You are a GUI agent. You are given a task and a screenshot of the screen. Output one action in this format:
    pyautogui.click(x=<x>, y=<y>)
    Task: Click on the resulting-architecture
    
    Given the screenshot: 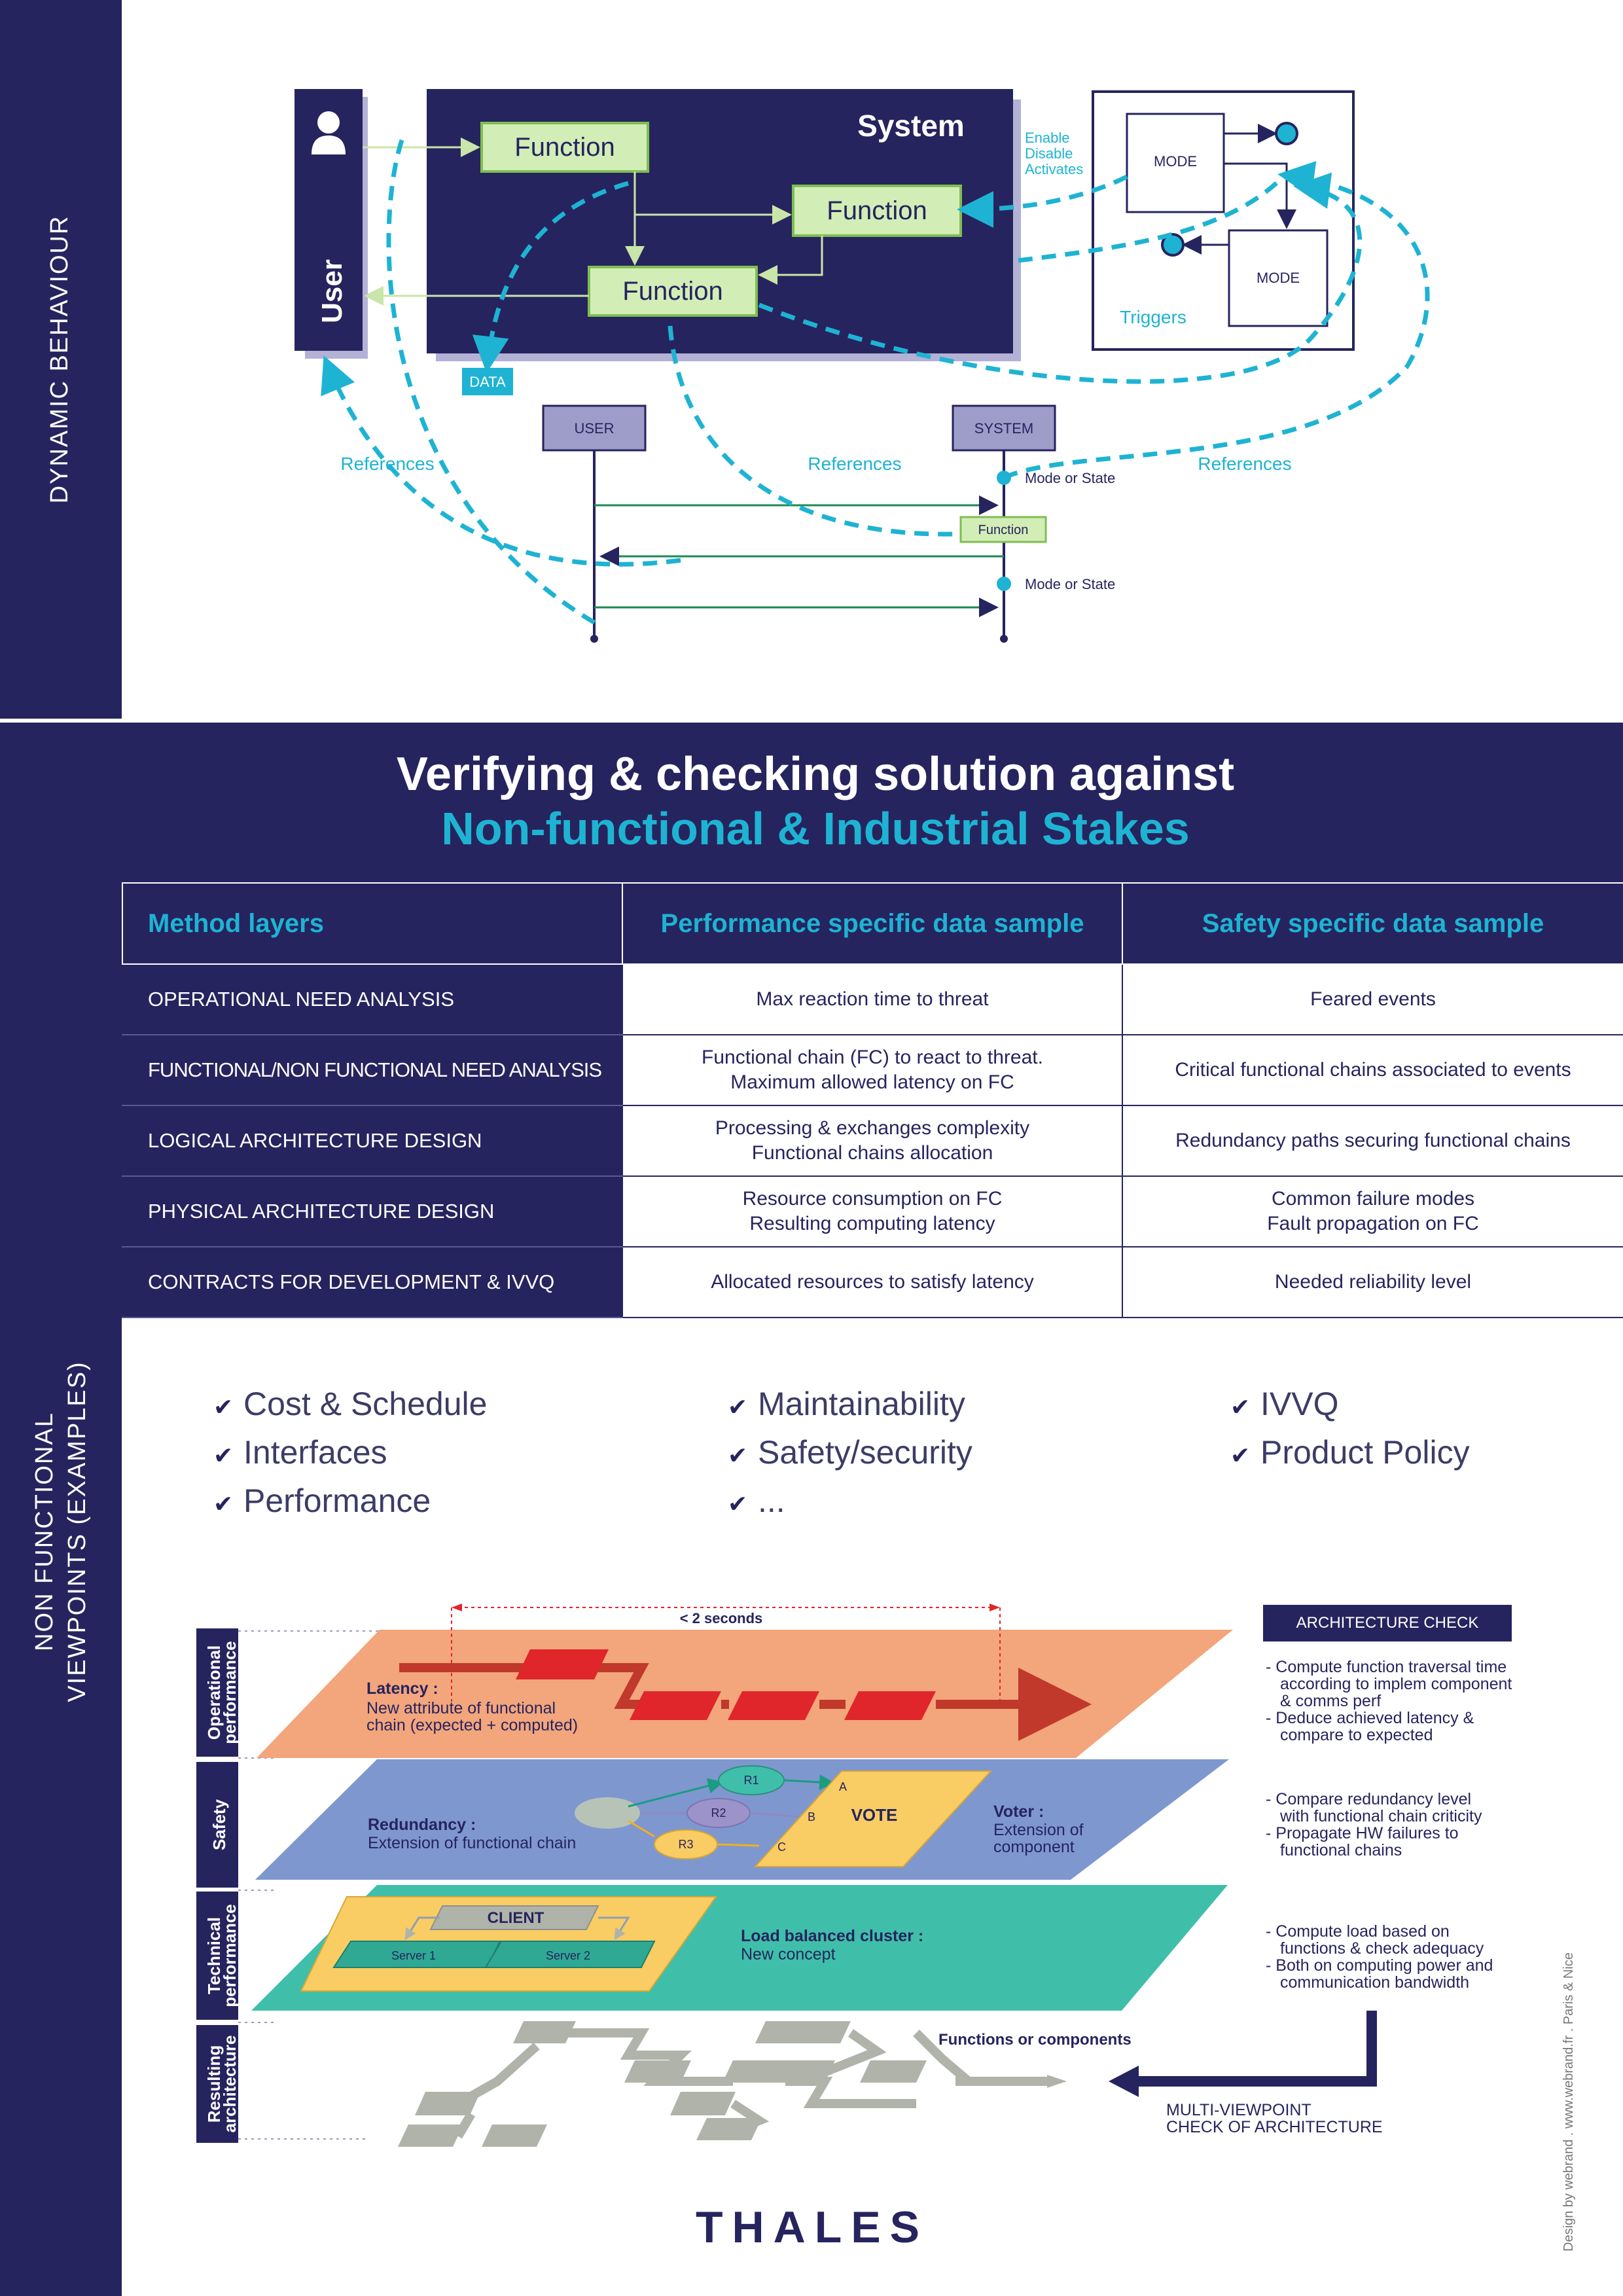 What is the action you would take?
    pyautogui.click(x=732, y=2084)
    